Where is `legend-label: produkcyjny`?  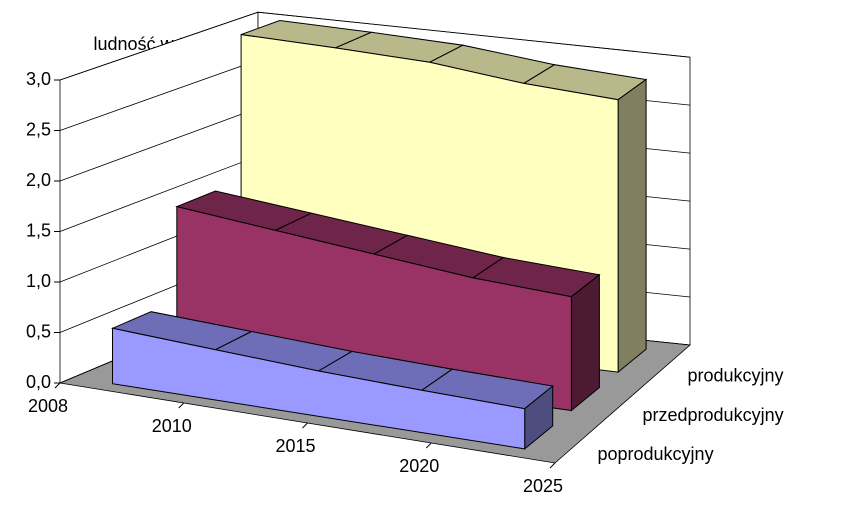
legend-label: produkcyjny is located at coordinates (736, 375).